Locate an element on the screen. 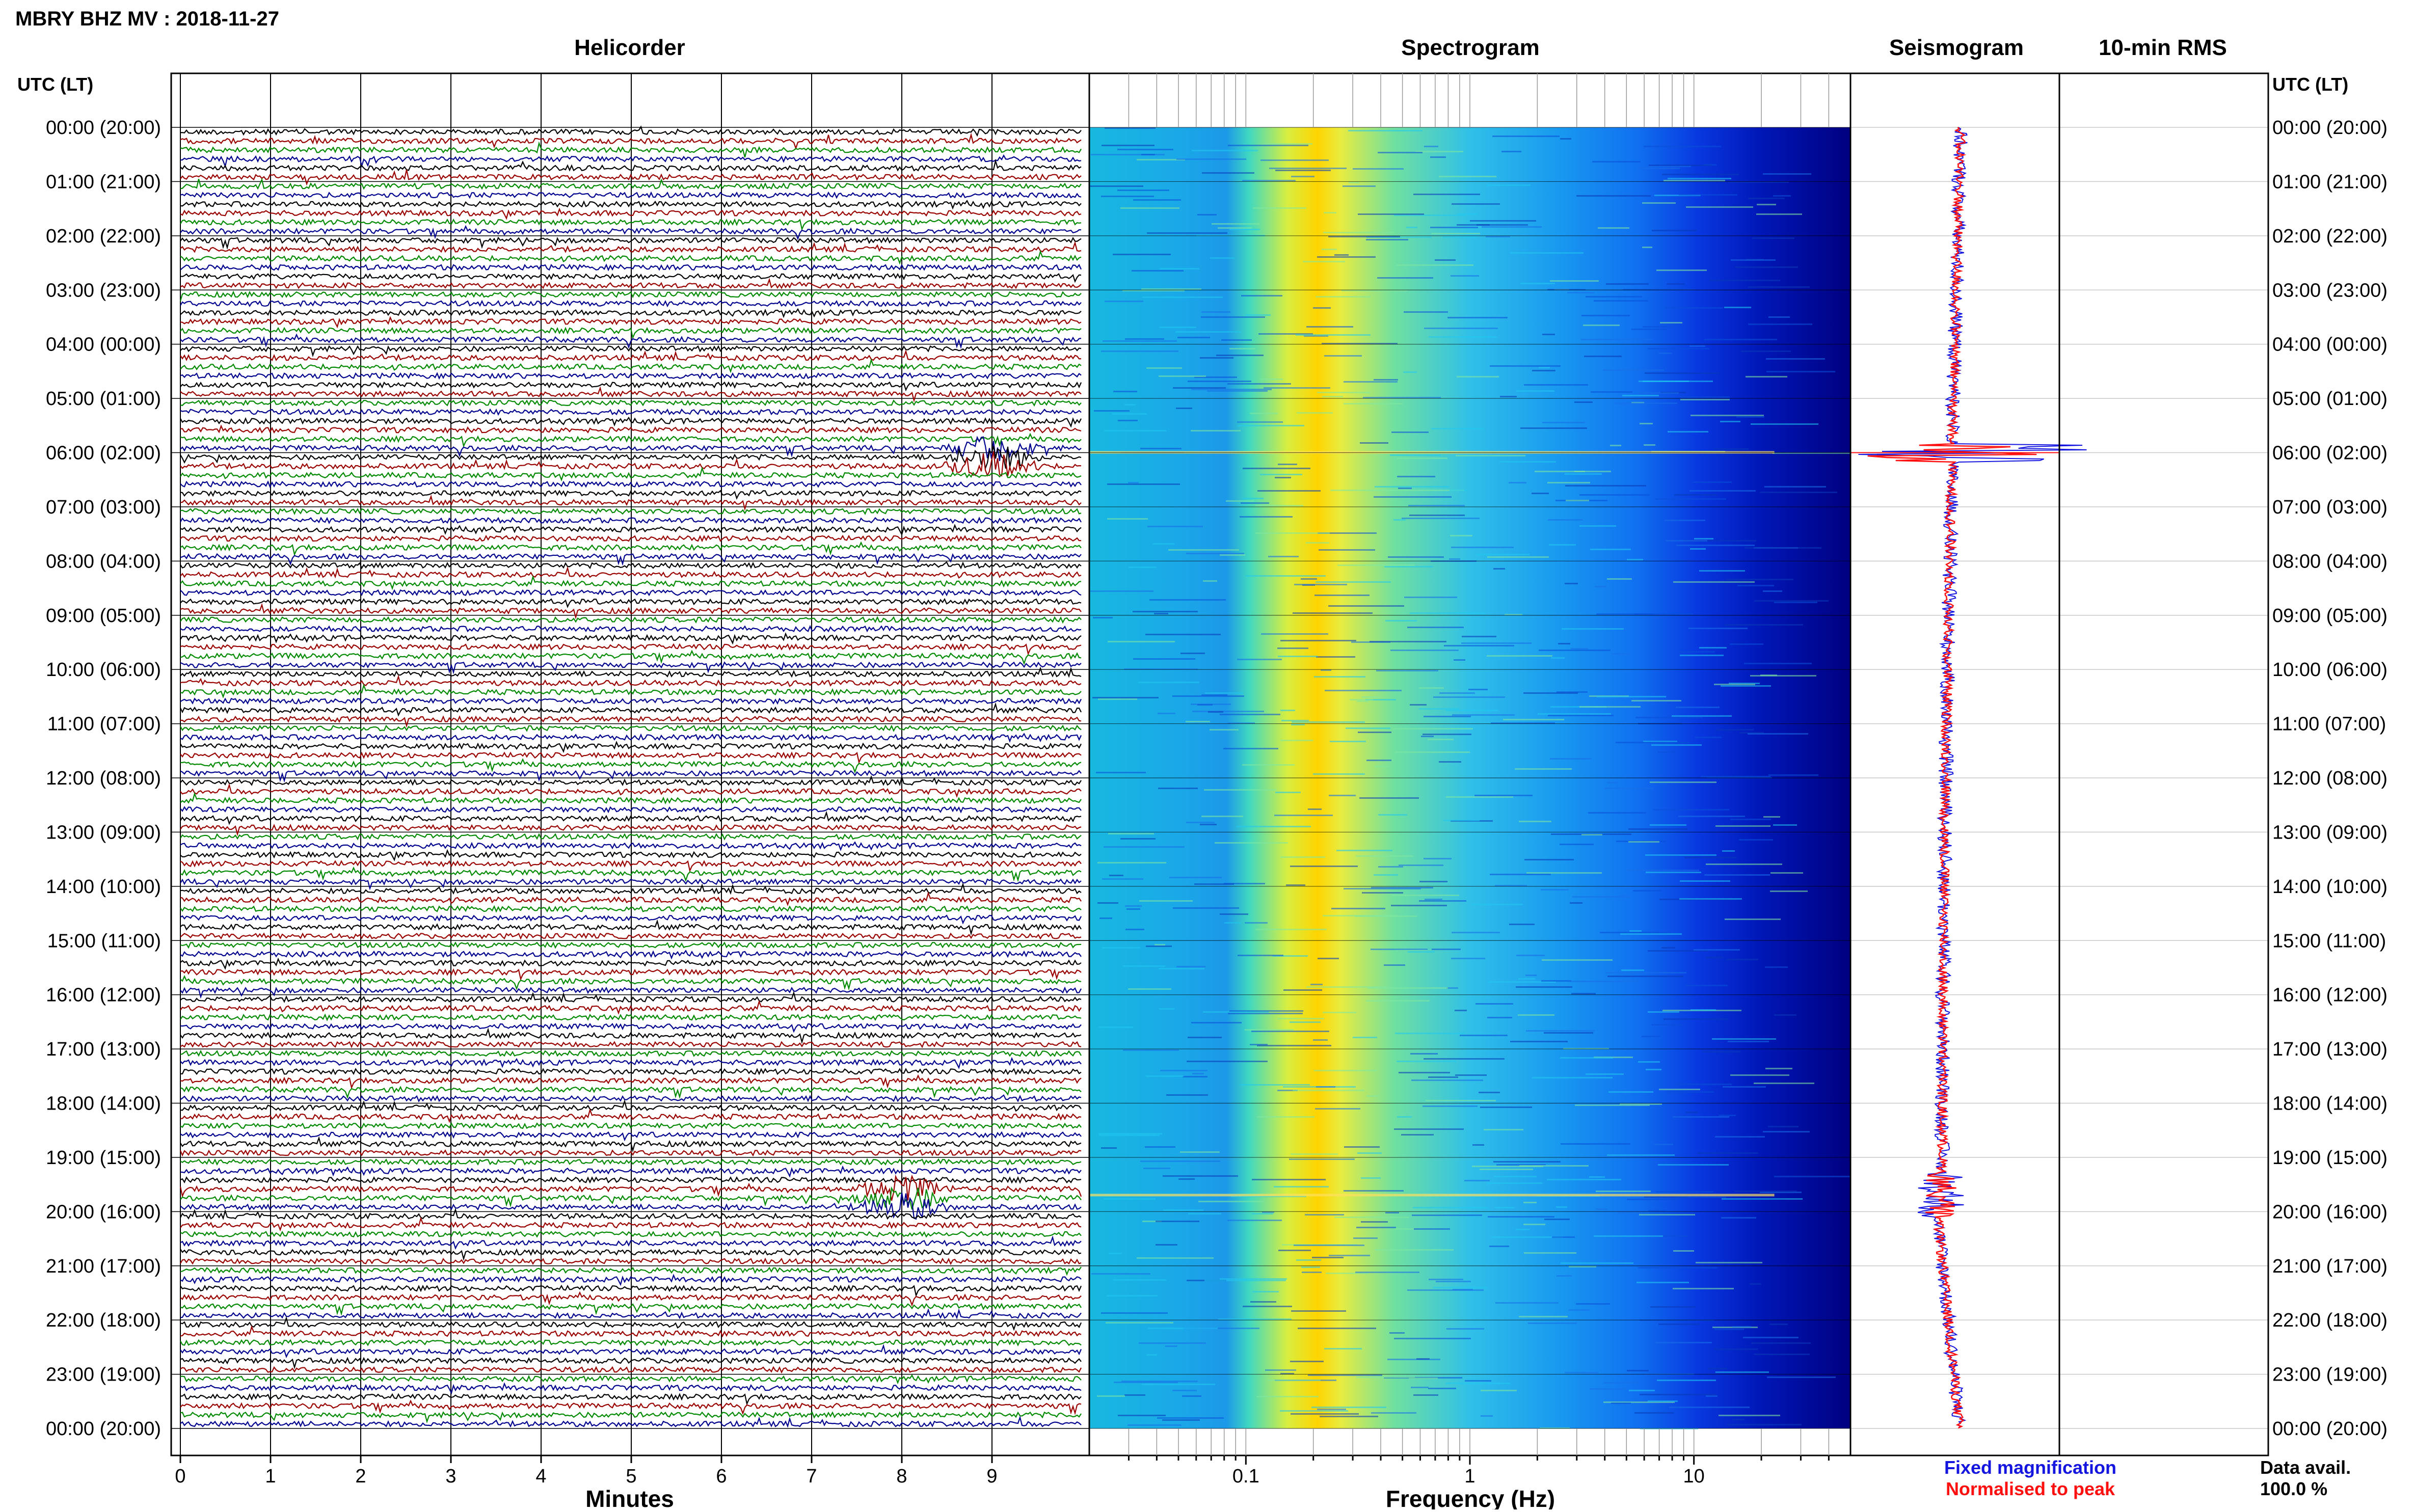 The width and height of the screenshot is (2415, 1512). minute-tick-label: 8 is located at coordinates (901, 1476).